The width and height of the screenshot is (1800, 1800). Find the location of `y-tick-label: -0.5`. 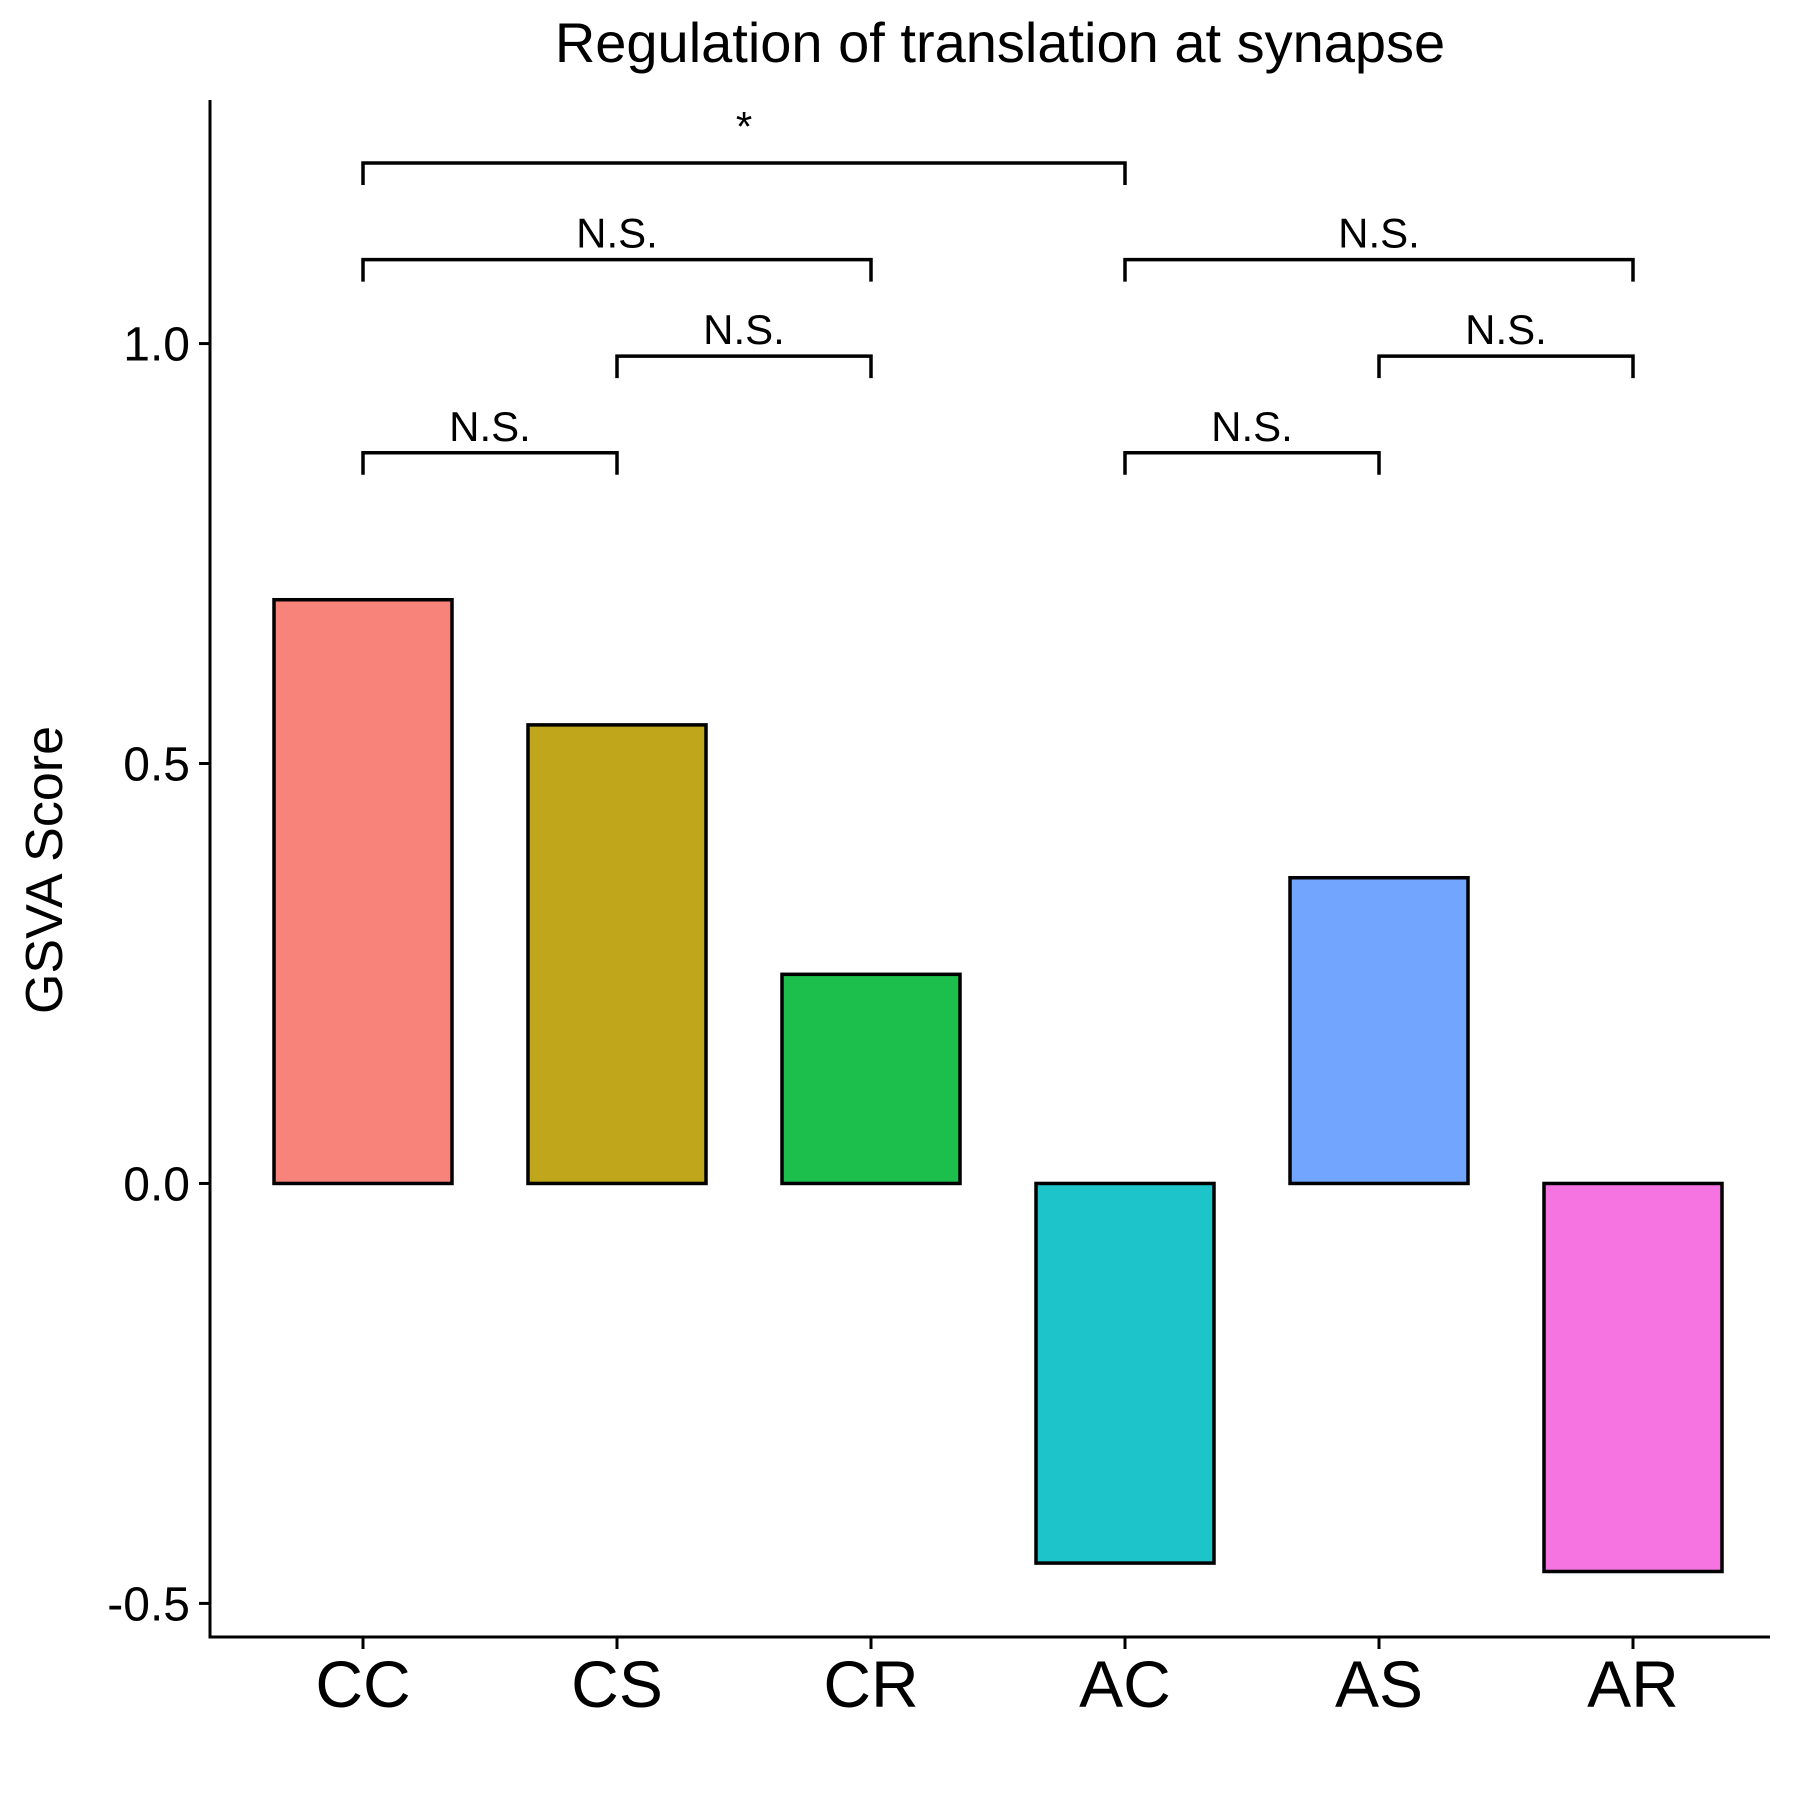

y-tick-label: -0.5 is located at coordinates (148, 1604).